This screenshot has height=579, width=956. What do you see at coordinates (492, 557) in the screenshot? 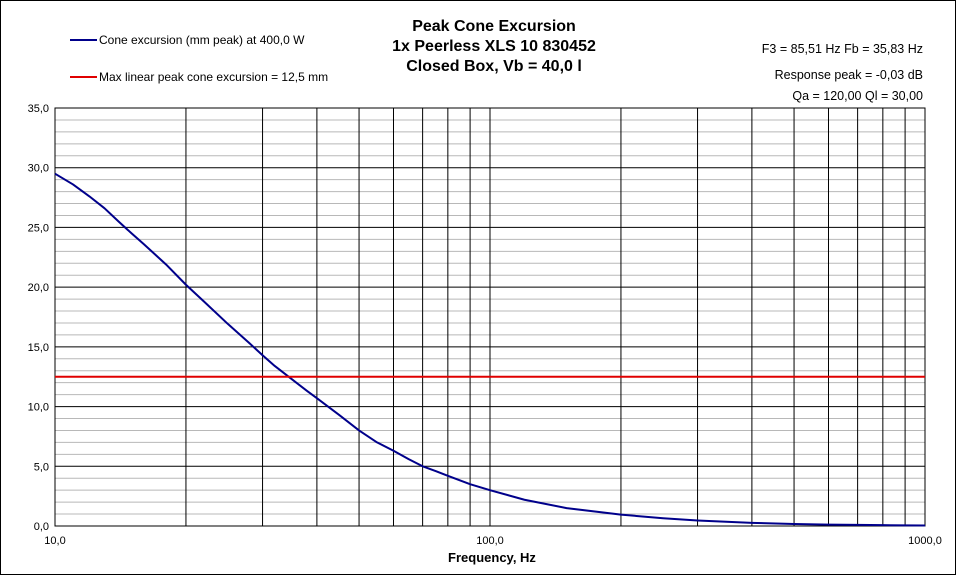
I see `x-axis-label: Frequency, Hz` at bounding box center [492, 557].